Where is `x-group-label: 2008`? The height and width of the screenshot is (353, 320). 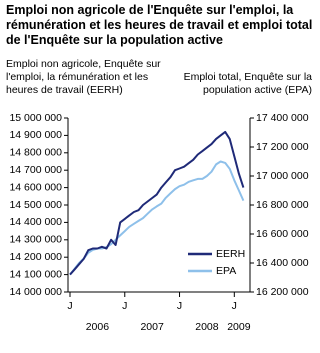
x-group-label: 2008 is located at coordinates (207, 327).